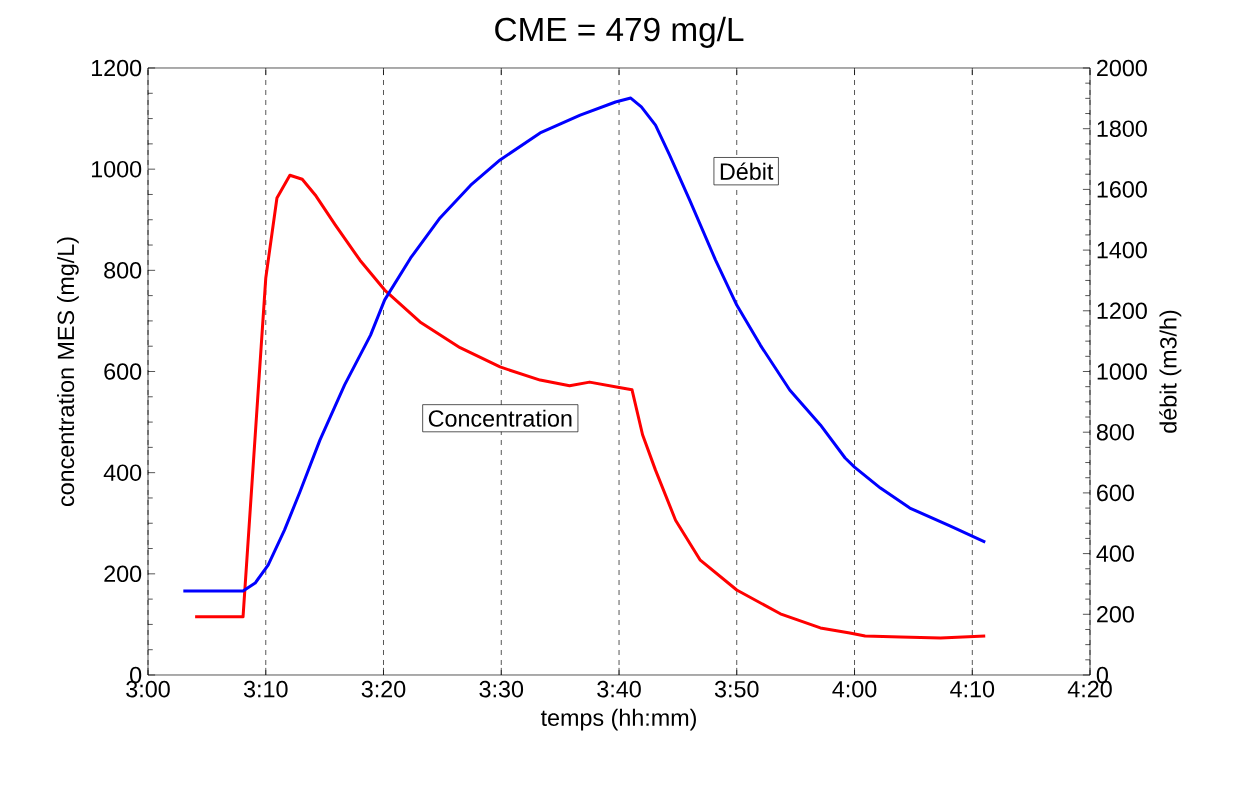  What do you see at coordinates (116, 169) in the screenshot?
I see `y-tick-label: 1000` at bounding box center [116, 169].